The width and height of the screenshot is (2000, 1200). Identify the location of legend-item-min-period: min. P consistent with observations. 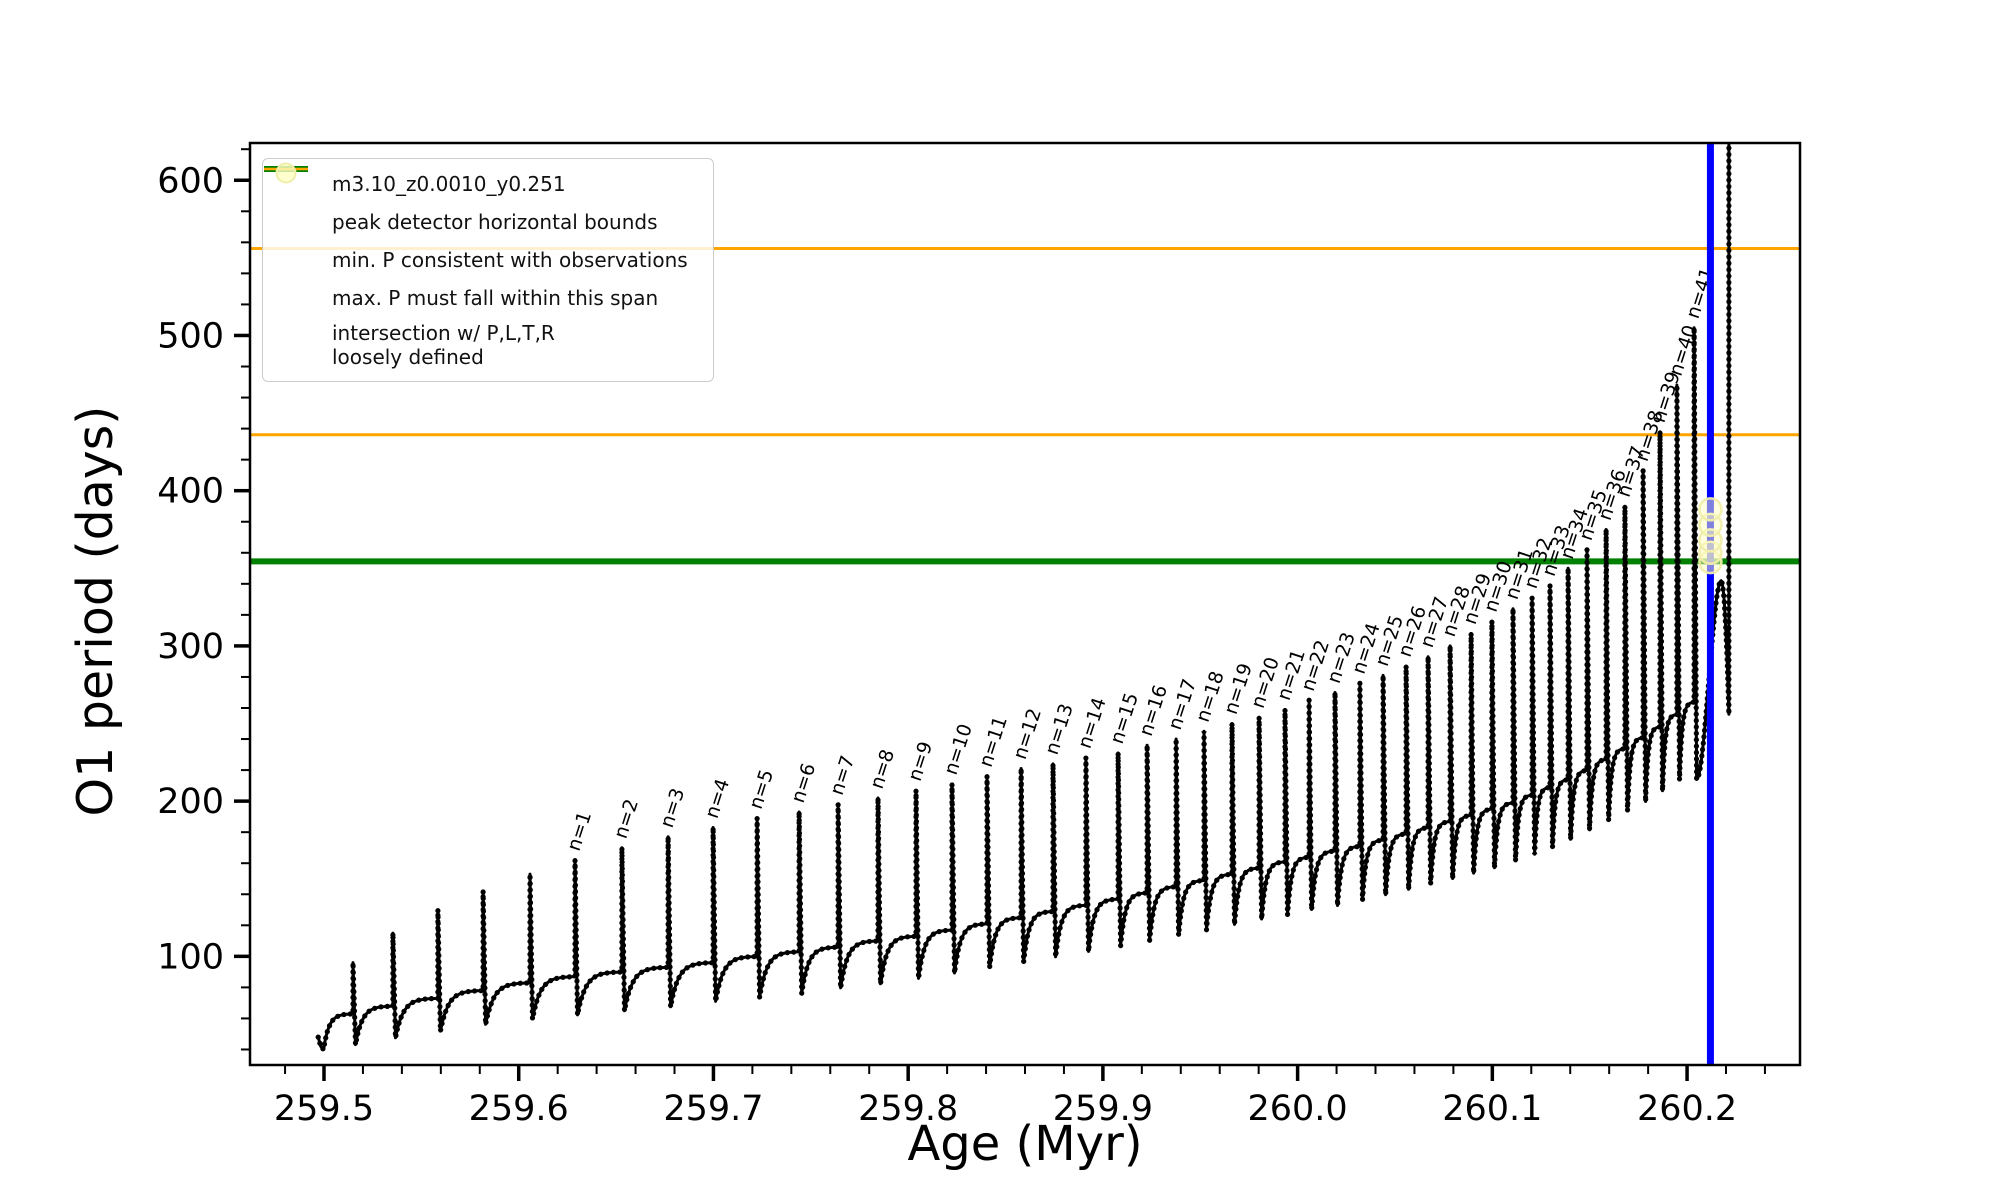
(483, 222).